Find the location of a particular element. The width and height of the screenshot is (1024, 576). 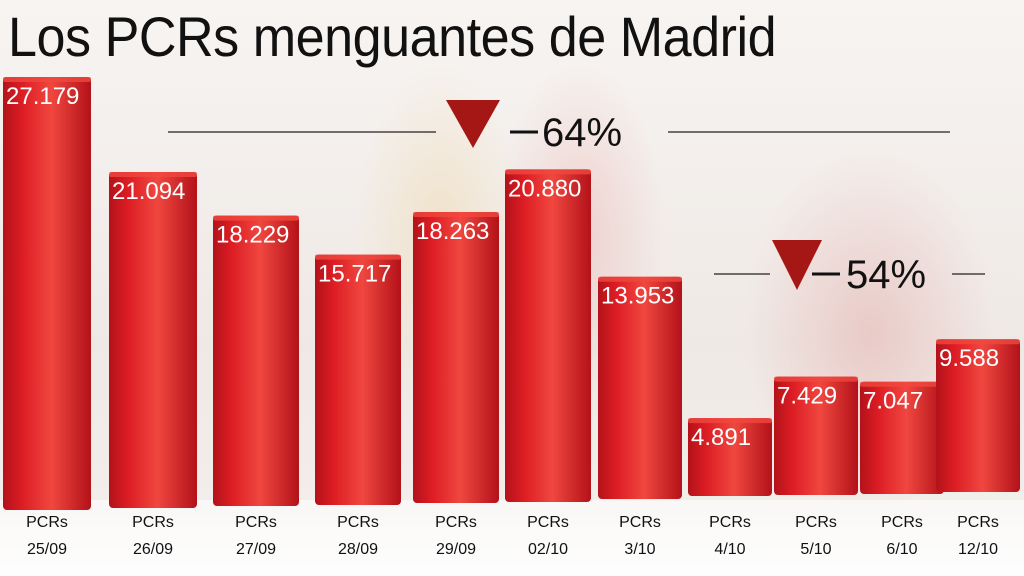

category-label: 25/09 is located at coordinates (47, 549).